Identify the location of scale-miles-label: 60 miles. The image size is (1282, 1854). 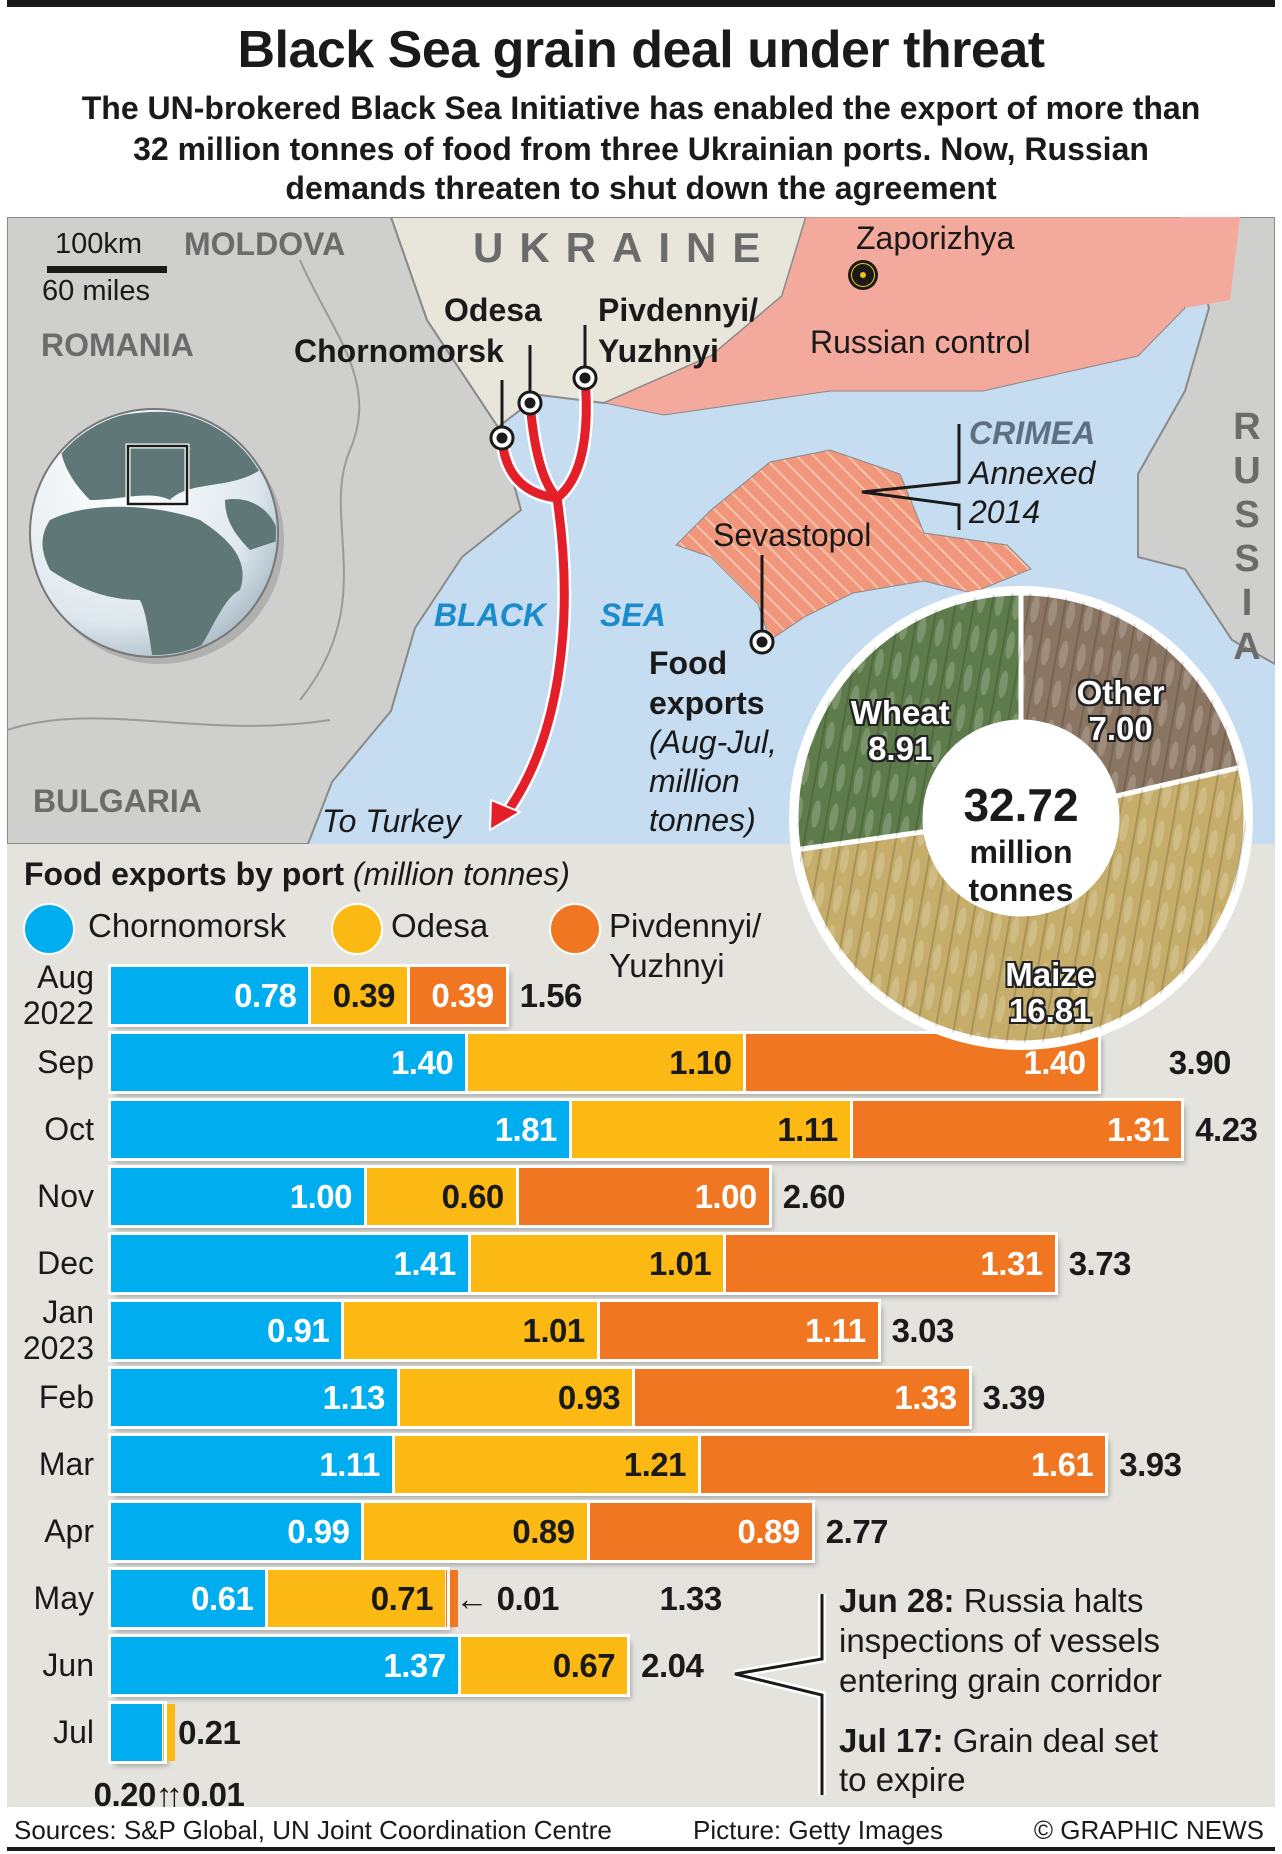
(96, 291).